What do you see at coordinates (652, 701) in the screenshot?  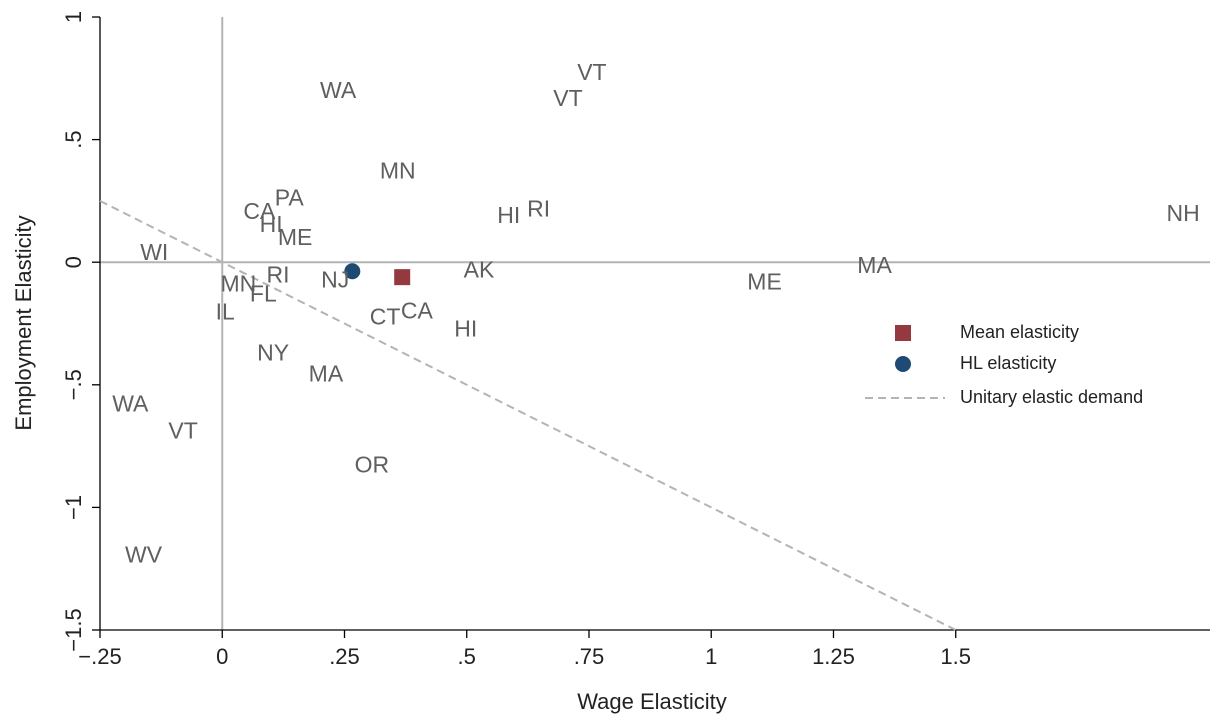 I see `x-axis-title: Wage Elasticity` at bounding box center [652, 701].